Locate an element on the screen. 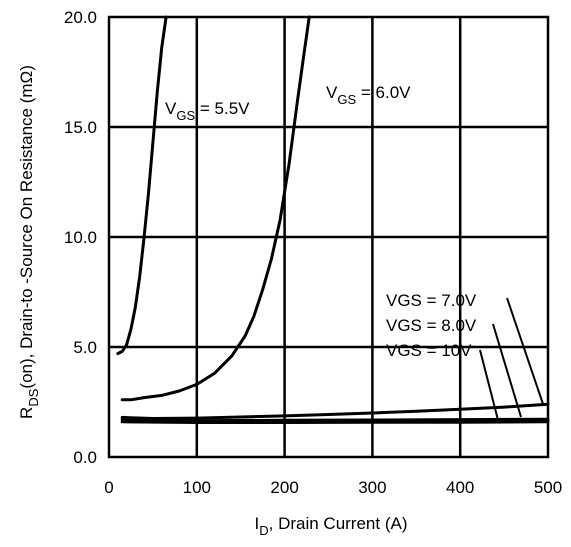 The height and width of the screenshot is (547, 571). annotation-vgs-6-0: VGS = 6.0V is located at coordinates (368, 95).